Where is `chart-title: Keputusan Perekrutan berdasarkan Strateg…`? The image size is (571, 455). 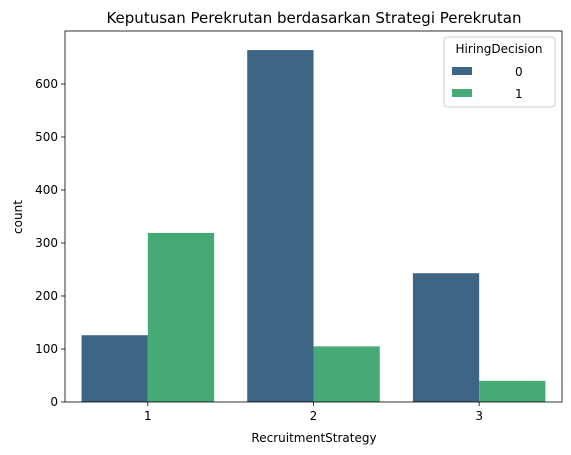
chart-title: Keputusan Perekrutan berdasarkan Strateg… is located at coordinates (313, 18).